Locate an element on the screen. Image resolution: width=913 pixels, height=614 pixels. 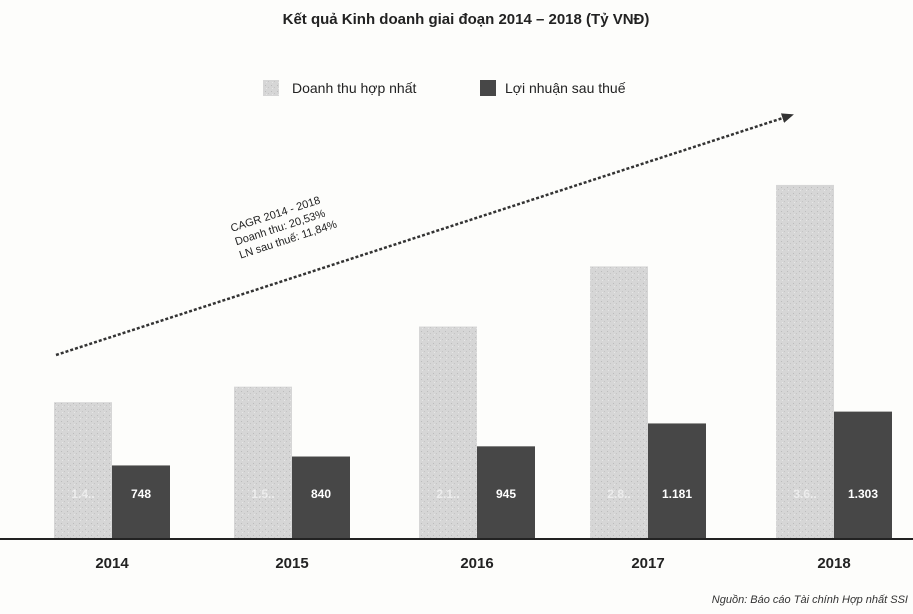
data-label-profit-2017: 1.181 is located at coordinates (677, 494).